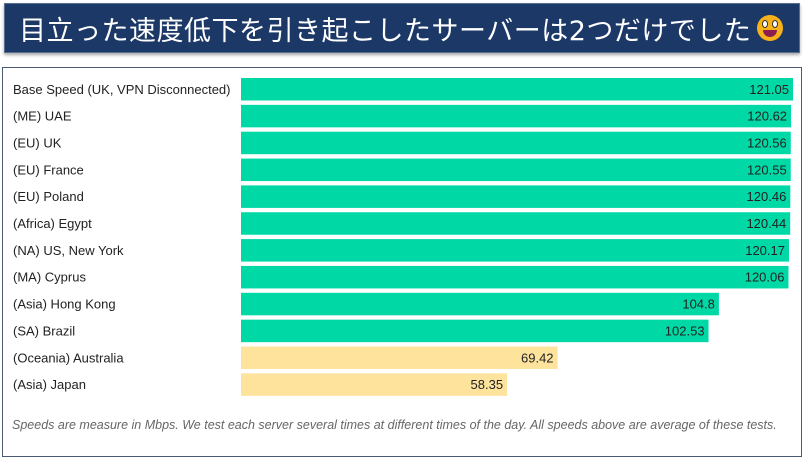 The width and height of the screenshot is (806, 457). What do you see at coordinates (765, 250) in the screenshot?
I see `value-label: 120.17` at bounding box center [765, 250].